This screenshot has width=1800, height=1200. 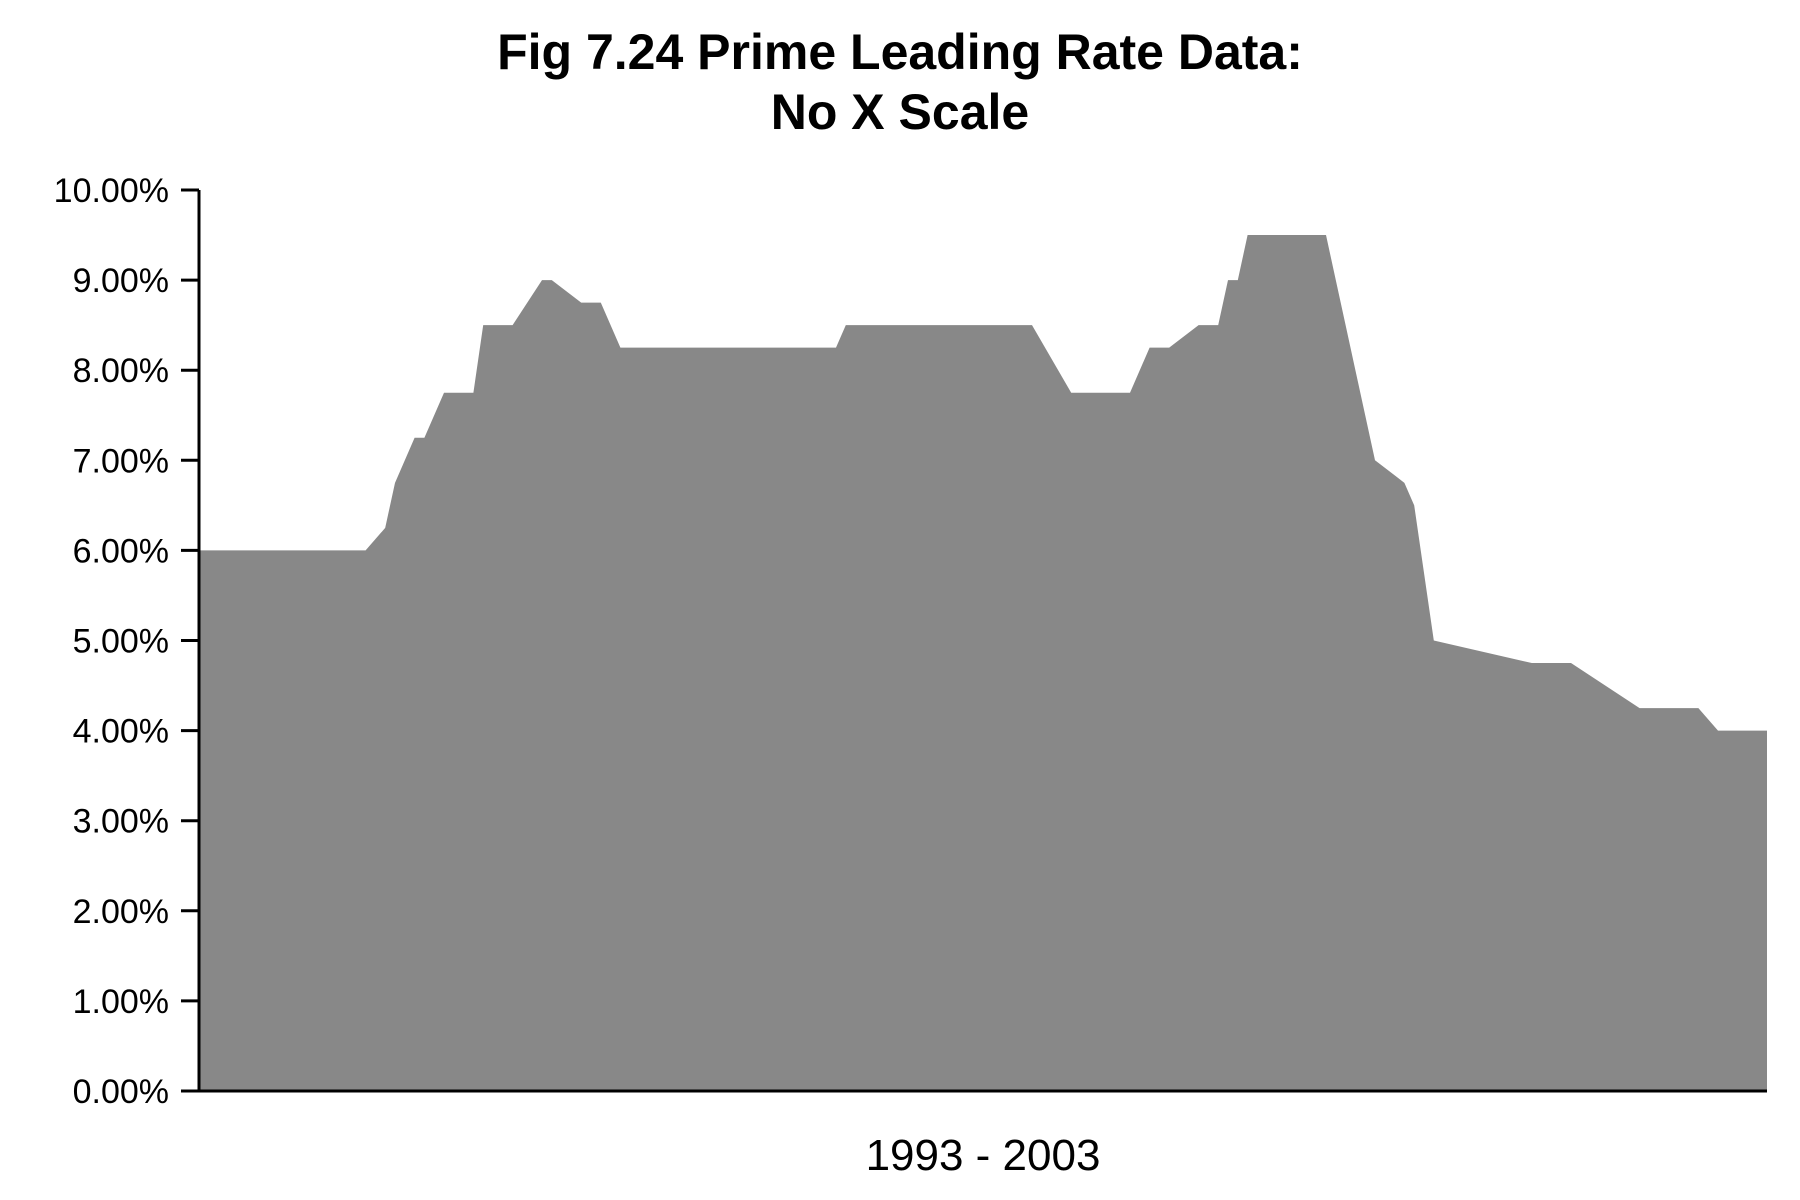 What do you see at coordinates (121, 1092) in the screenshot?
I see `y-tick-label: 0.00%` at bounding box center [121, 1092].